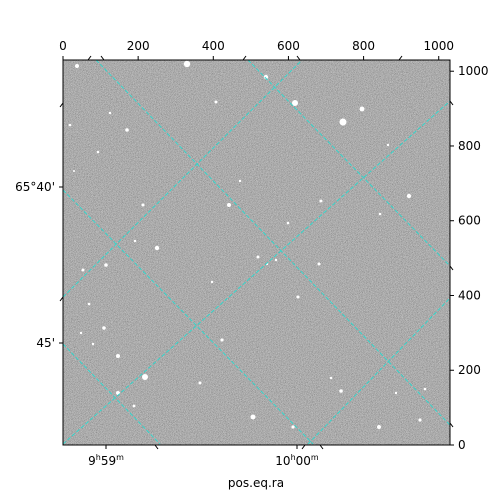  I want to click on right-tick-label: 1000, so click(473, 71).